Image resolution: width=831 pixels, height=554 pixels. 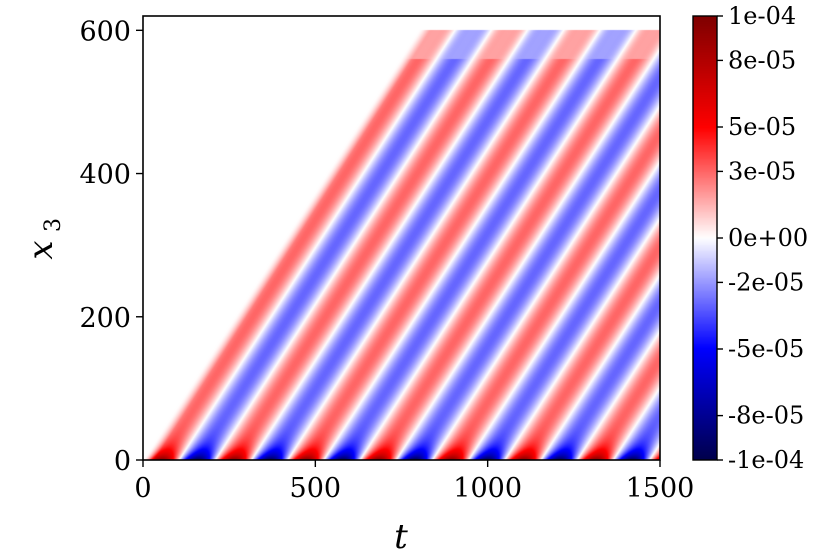 What do you see at coordinates (768, 238) in the screenshot?
I see `colorbar-tick-label: 0e+00` at bounding box center [768, 238].